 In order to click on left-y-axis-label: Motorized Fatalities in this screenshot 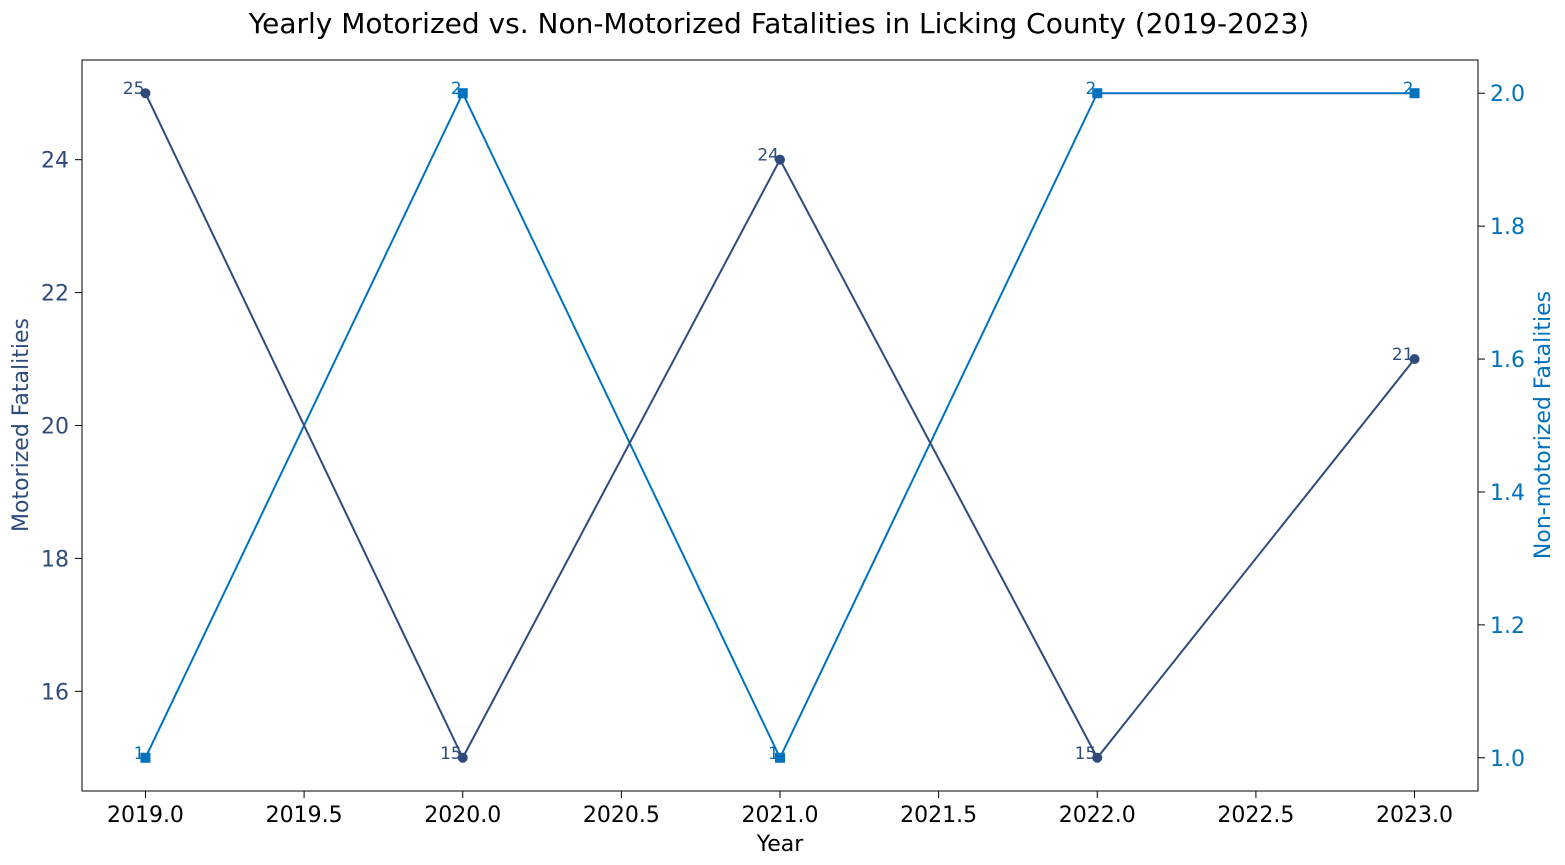, I will do `click(21, 425)`.